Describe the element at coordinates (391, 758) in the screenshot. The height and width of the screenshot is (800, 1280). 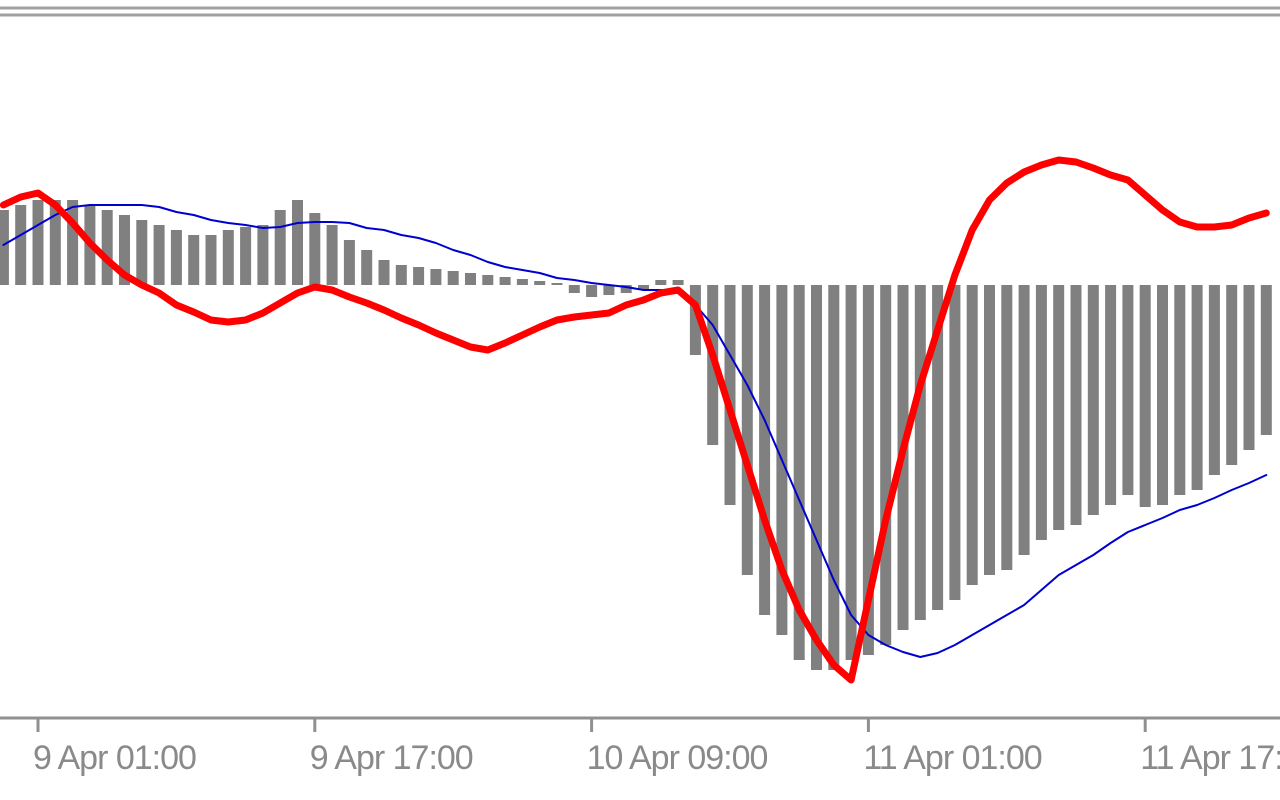
I see `x-tick-label: 9 Apr 17:00` at that location.